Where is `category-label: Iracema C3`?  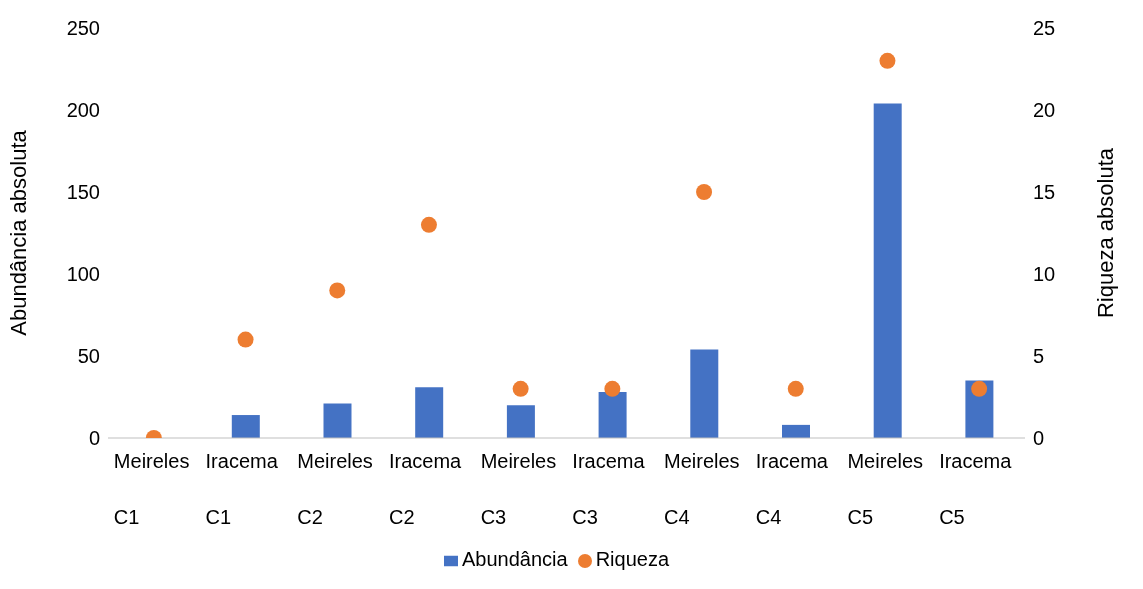 category-label: Iracema C3 is located at coordinates (608, 489).